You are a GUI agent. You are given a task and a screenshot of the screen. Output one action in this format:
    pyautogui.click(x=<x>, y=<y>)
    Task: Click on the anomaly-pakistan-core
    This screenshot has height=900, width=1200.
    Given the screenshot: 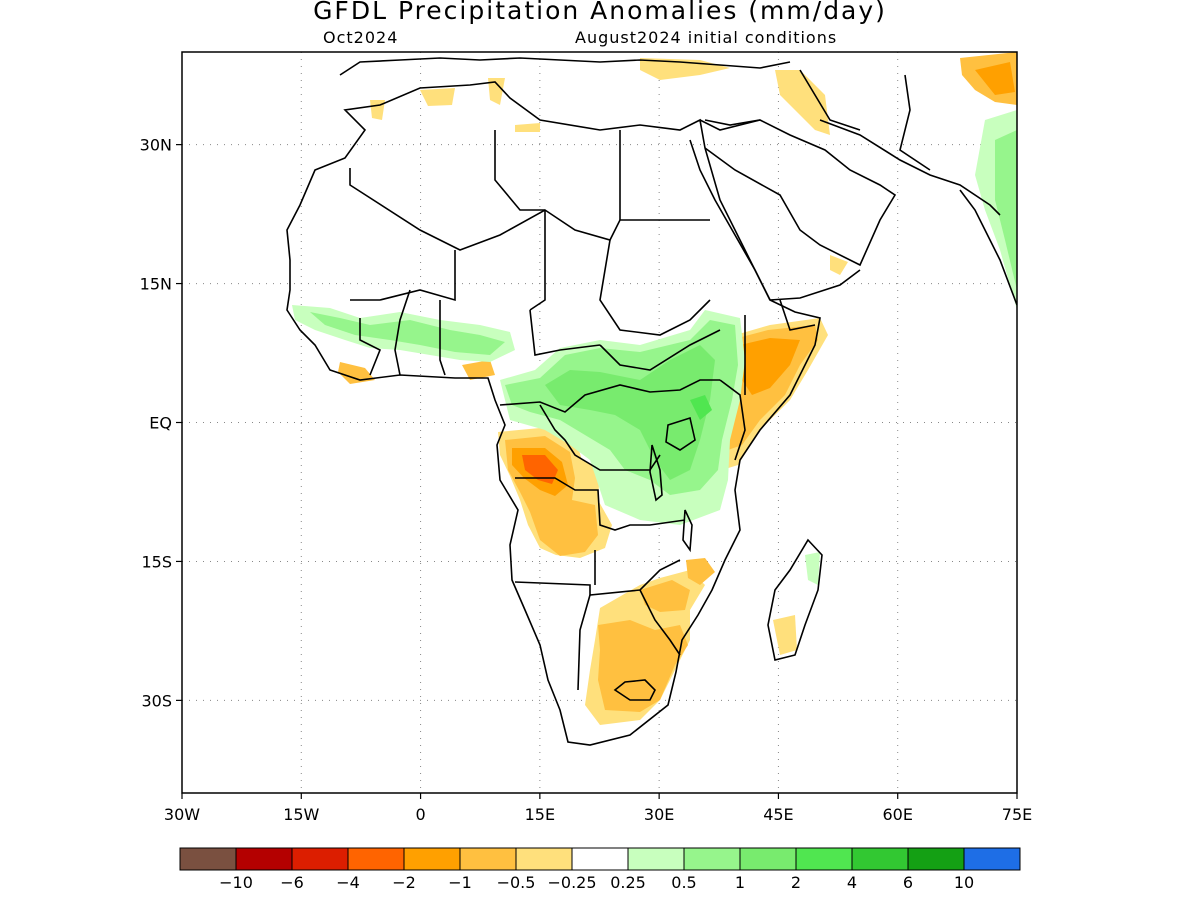 What is the action you would take?
    pyautogui.click(x=995, y=78)
    